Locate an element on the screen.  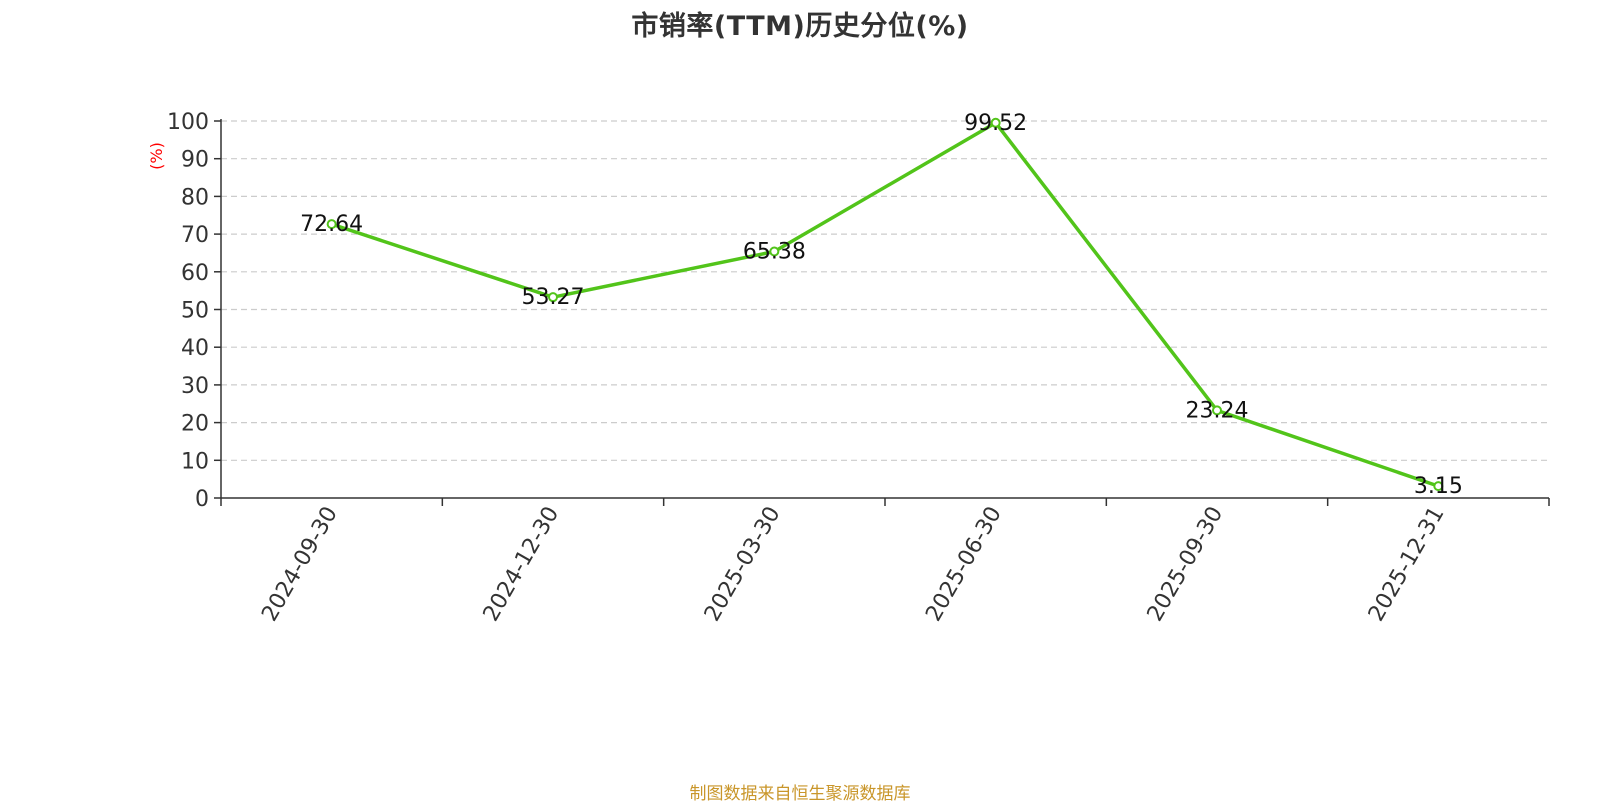
x-tick-label: 2025-03-30 is located at coordinates (743, 564).